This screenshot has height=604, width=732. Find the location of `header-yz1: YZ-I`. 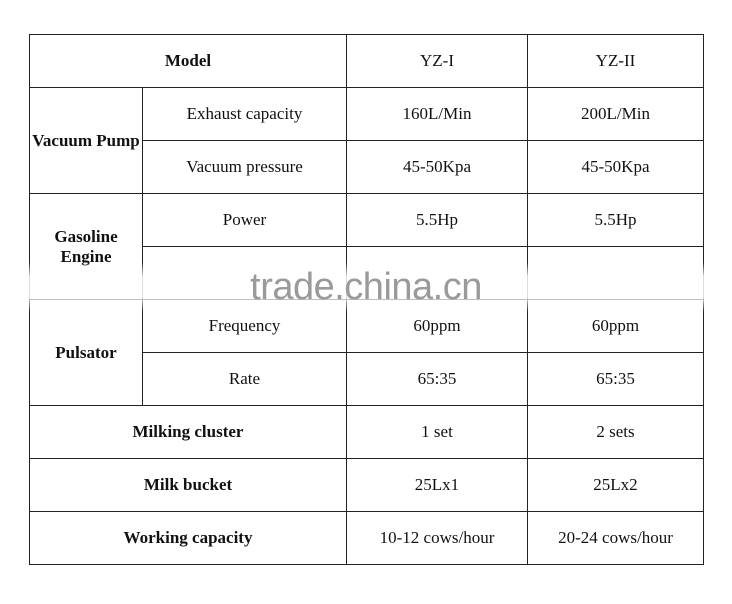

header-yz1: YZ-I is located at coordinates (437, 61).